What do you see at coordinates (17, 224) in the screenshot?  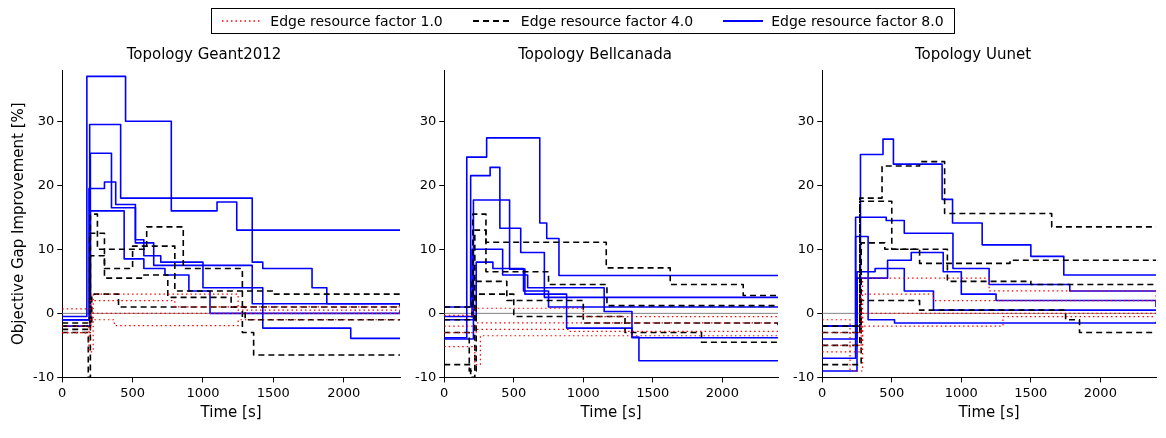 I see `y-axis-title: Objective Gap Improvement [%]` at bounding box center [17, 224].